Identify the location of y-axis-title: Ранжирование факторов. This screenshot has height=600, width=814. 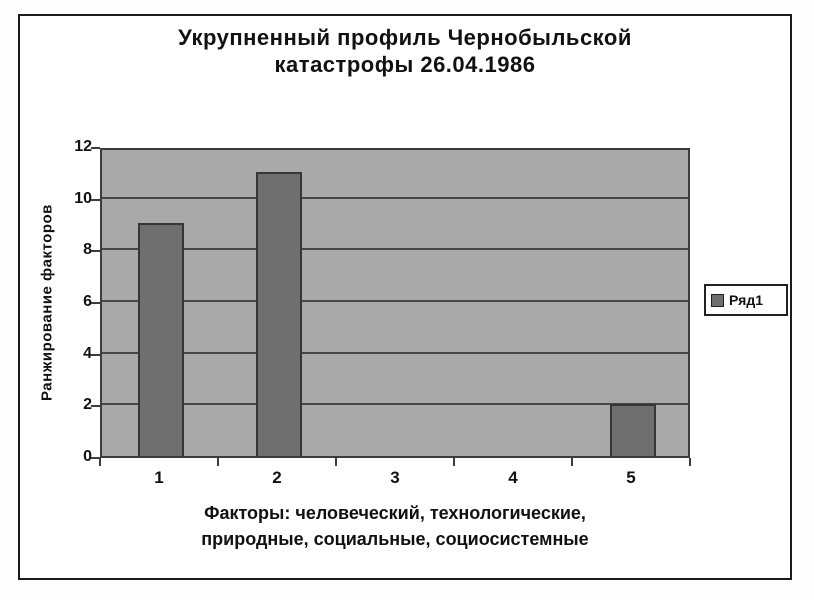
(47, 303).